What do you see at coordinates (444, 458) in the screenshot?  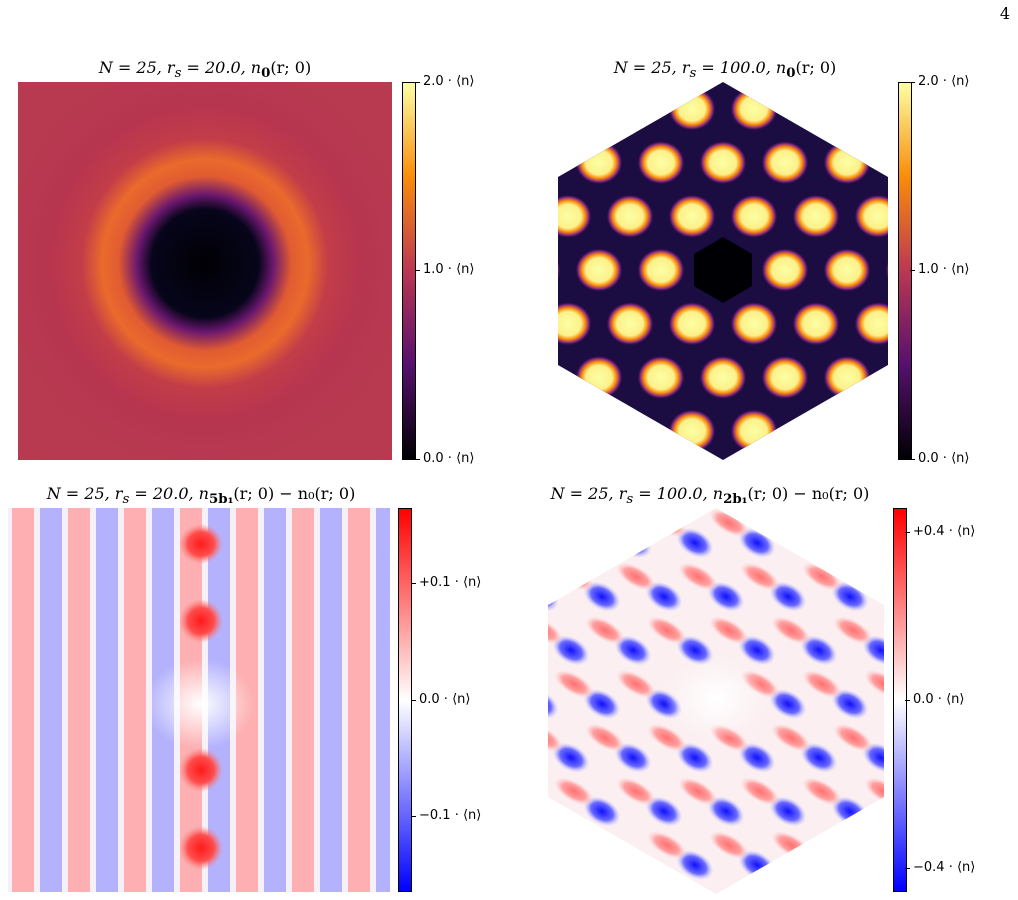 I see `colorbar-1-tick-bottom: 0.0 · ⟨n⟩` at bounding box center [444, 458].